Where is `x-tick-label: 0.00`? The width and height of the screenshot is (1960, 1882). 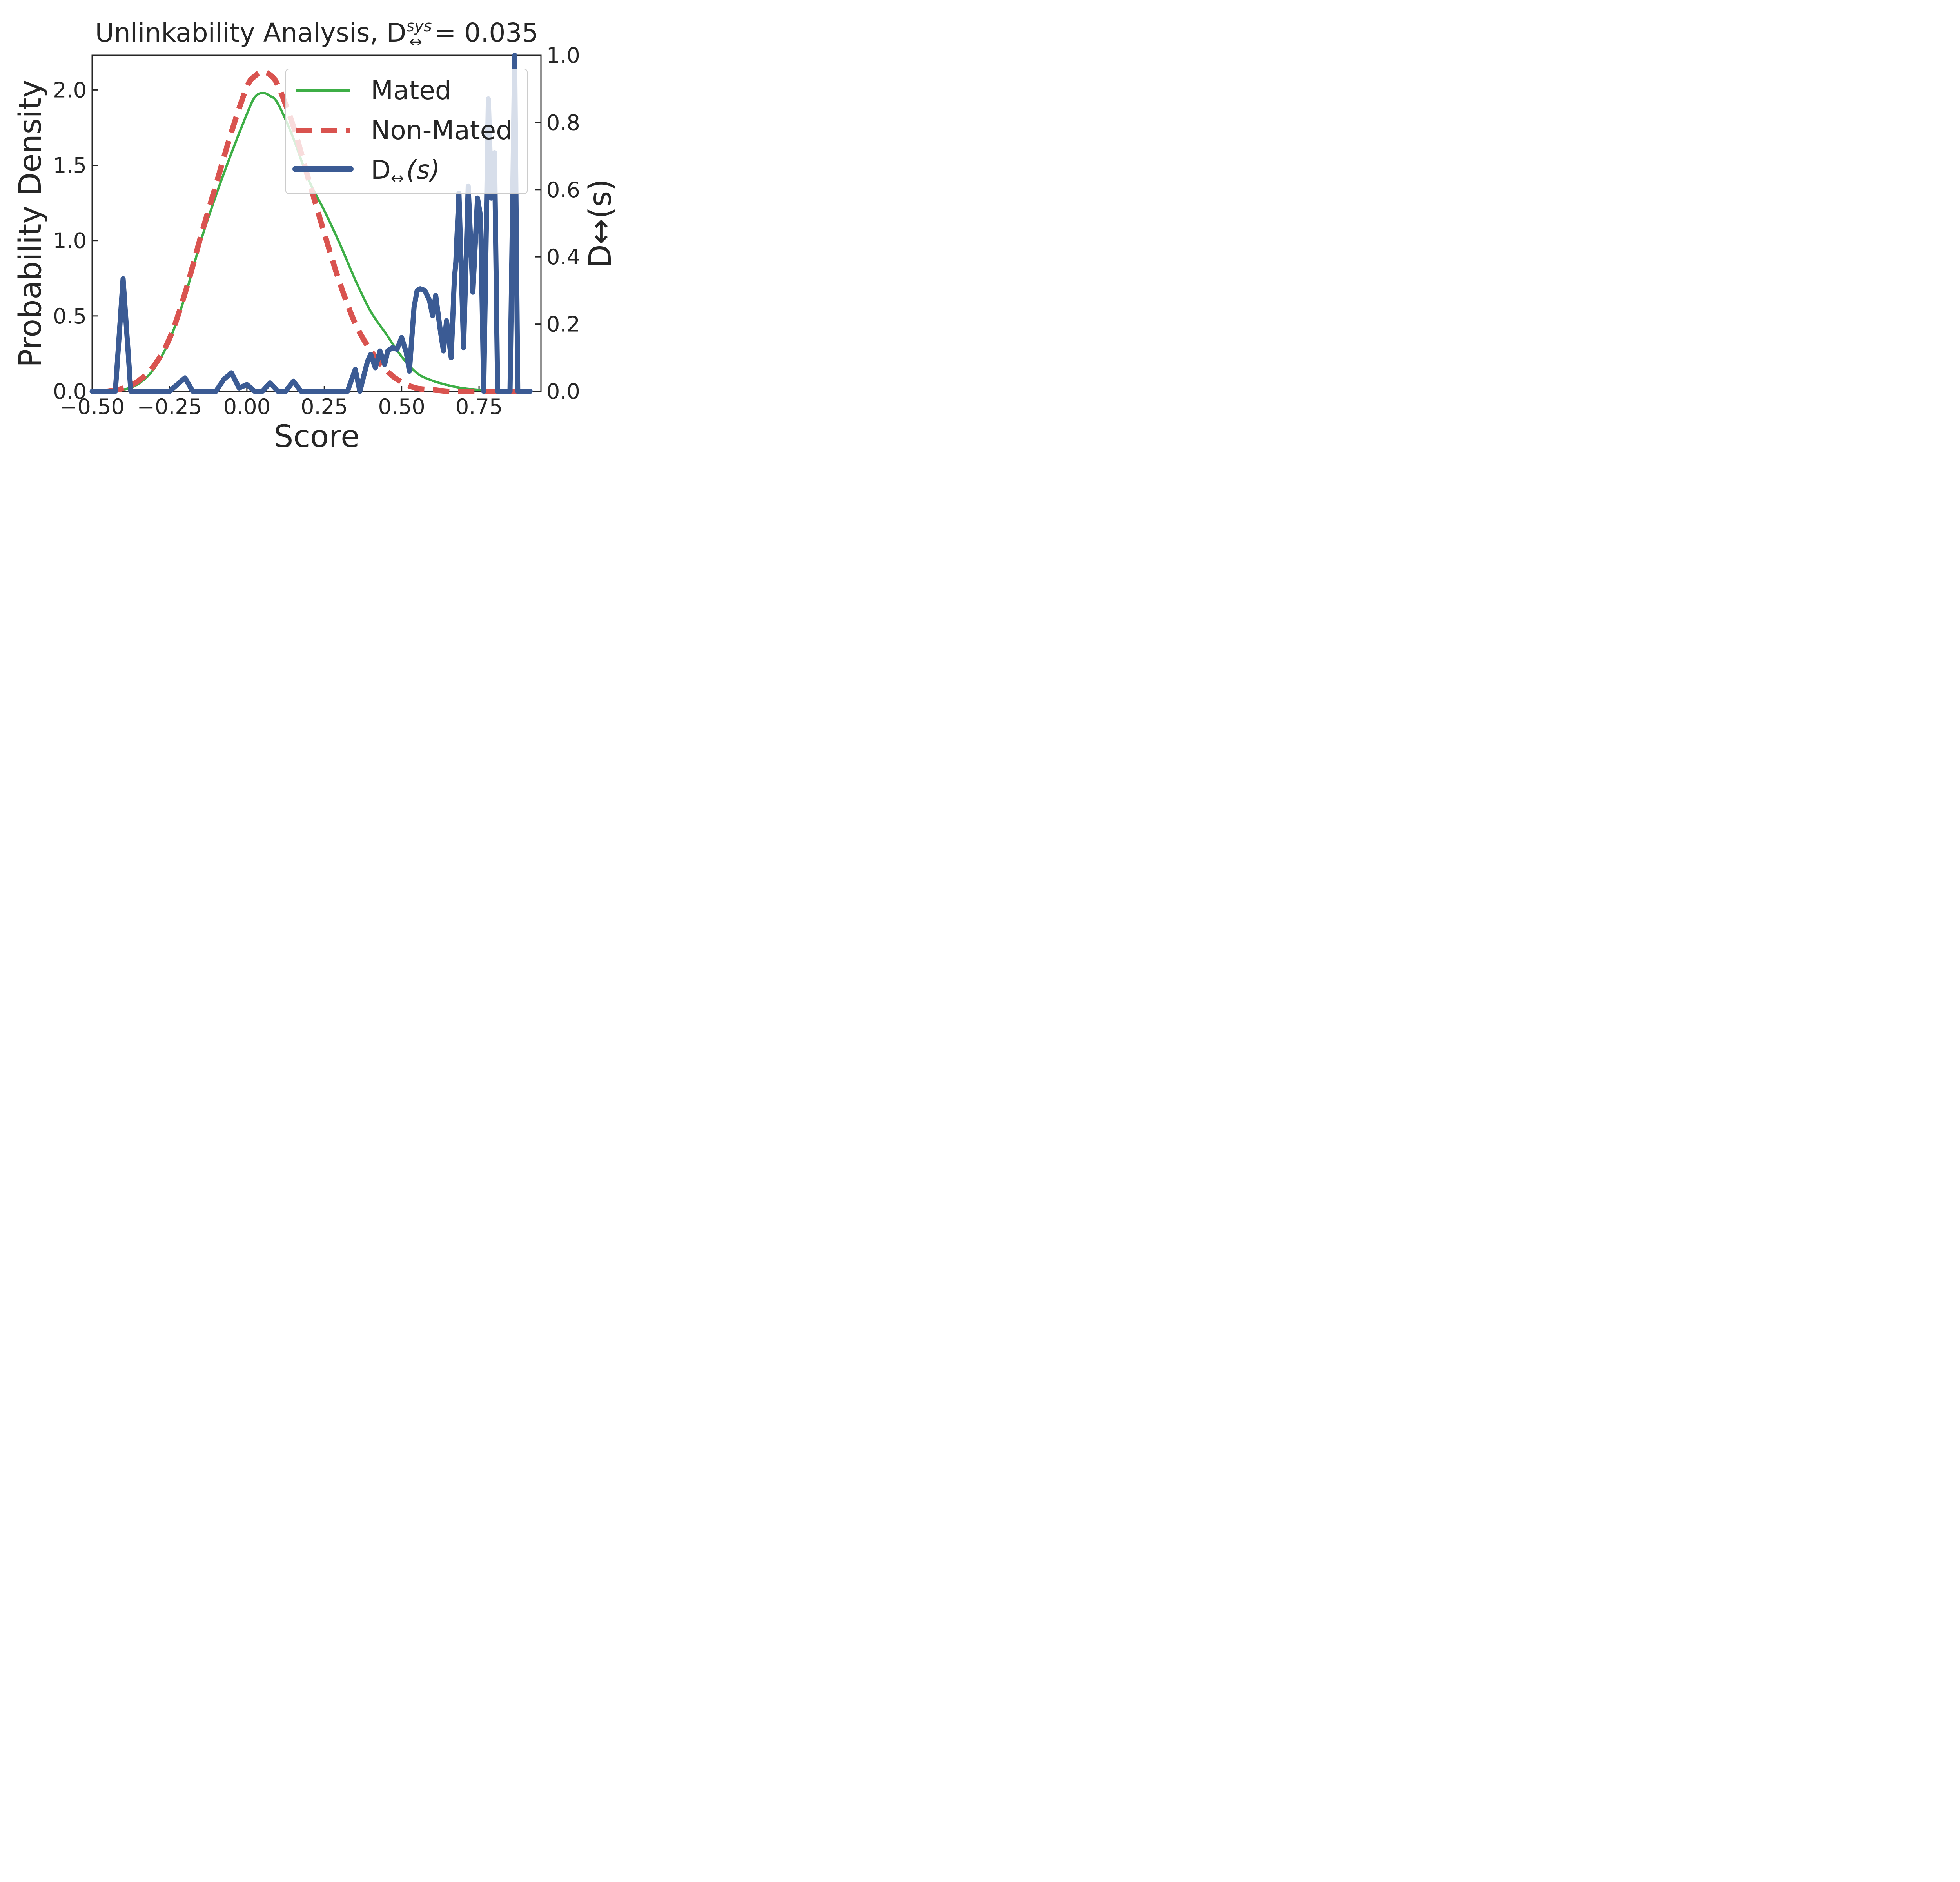
x-tick-label: 0.00 is located at coordinates (247, 406).